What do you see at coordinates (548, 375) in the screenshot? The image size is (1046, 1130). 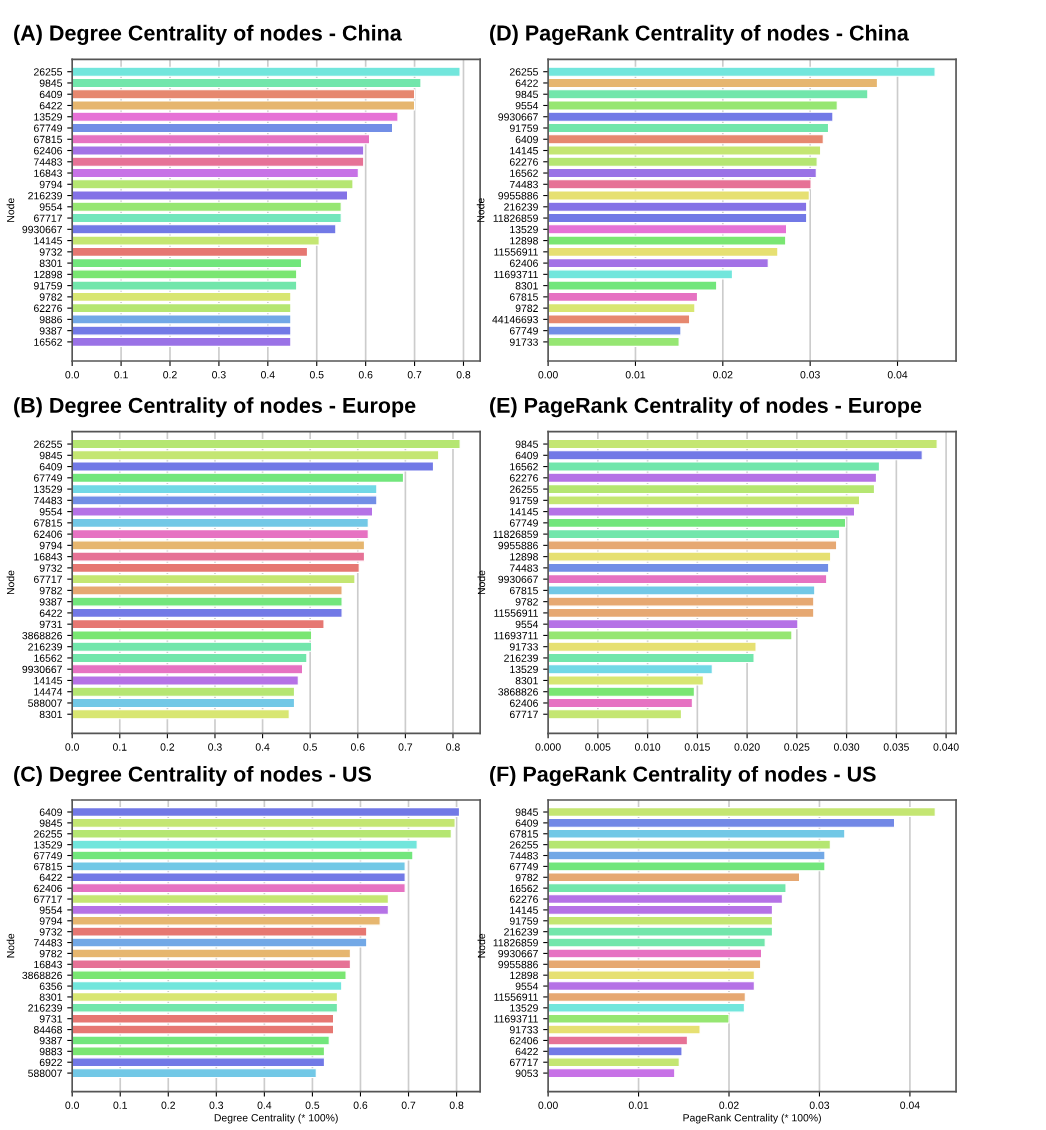 I see `x-tick-label: 0.00` at bounding box center [548, 375].